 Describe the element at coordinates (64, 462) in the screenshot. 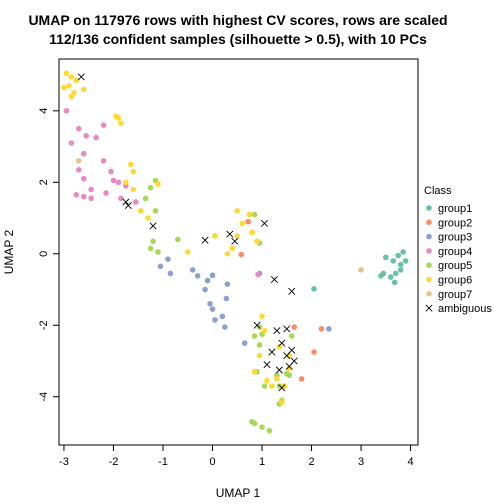

I see `x-tick-label: -3` at that location.